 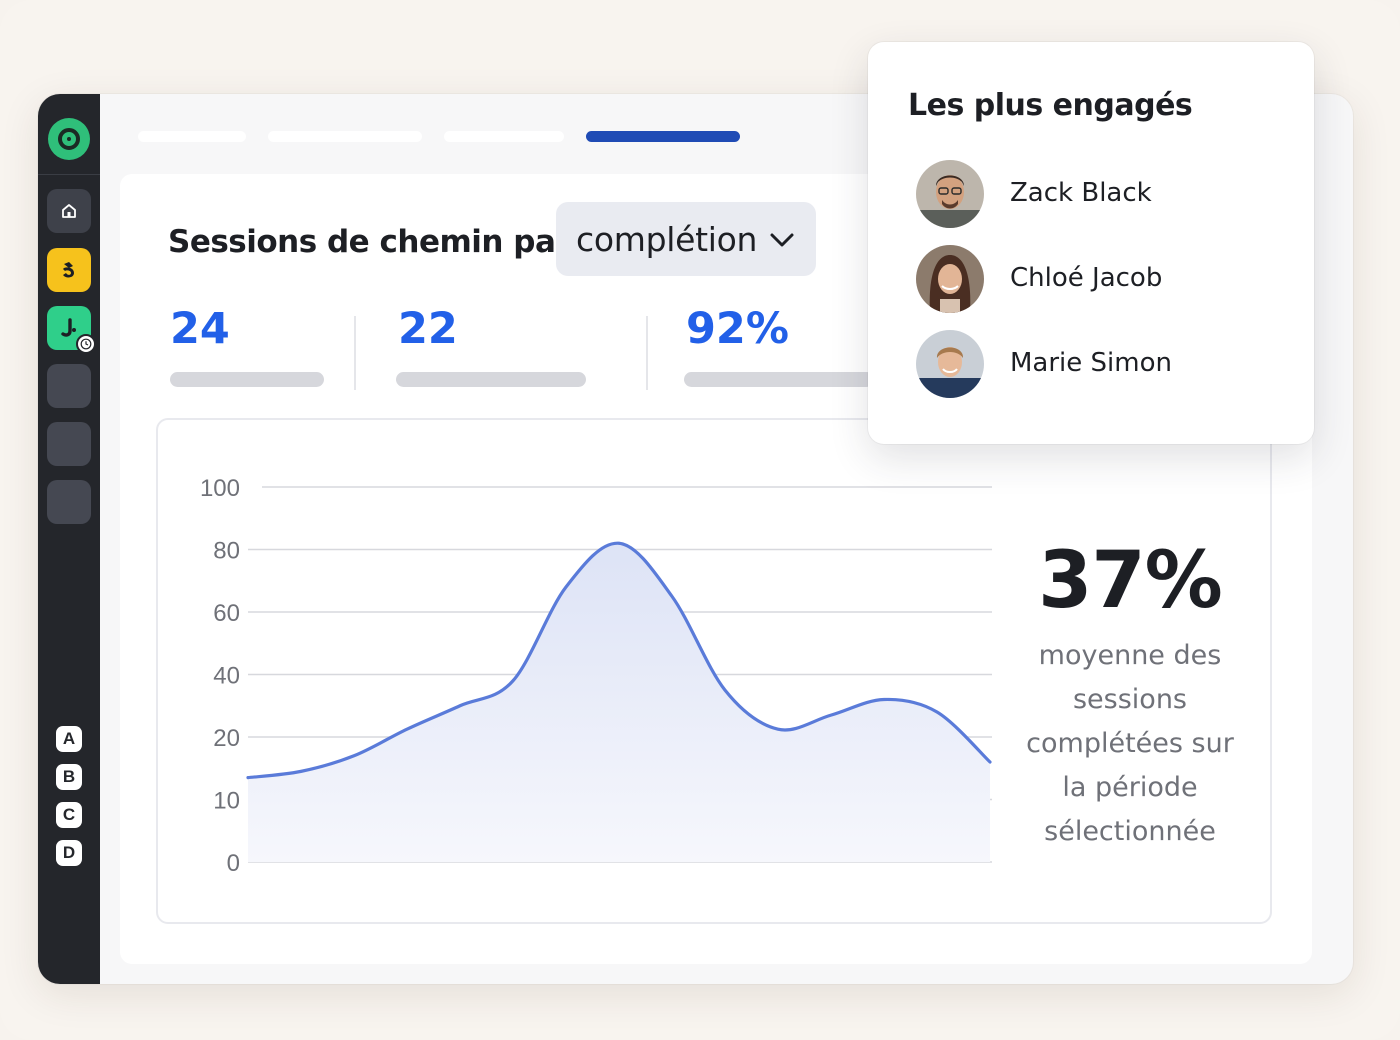 I want to click on y-tick-label: 80, so click(x=226, y=551).